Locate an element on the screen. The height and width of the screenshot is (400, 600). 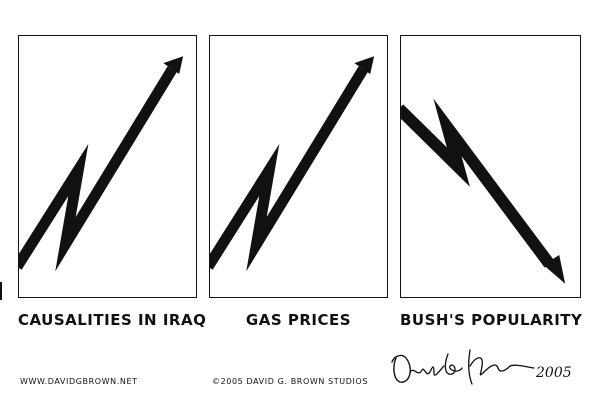
falling-arrow-chart is located at coordinates (483, 191).